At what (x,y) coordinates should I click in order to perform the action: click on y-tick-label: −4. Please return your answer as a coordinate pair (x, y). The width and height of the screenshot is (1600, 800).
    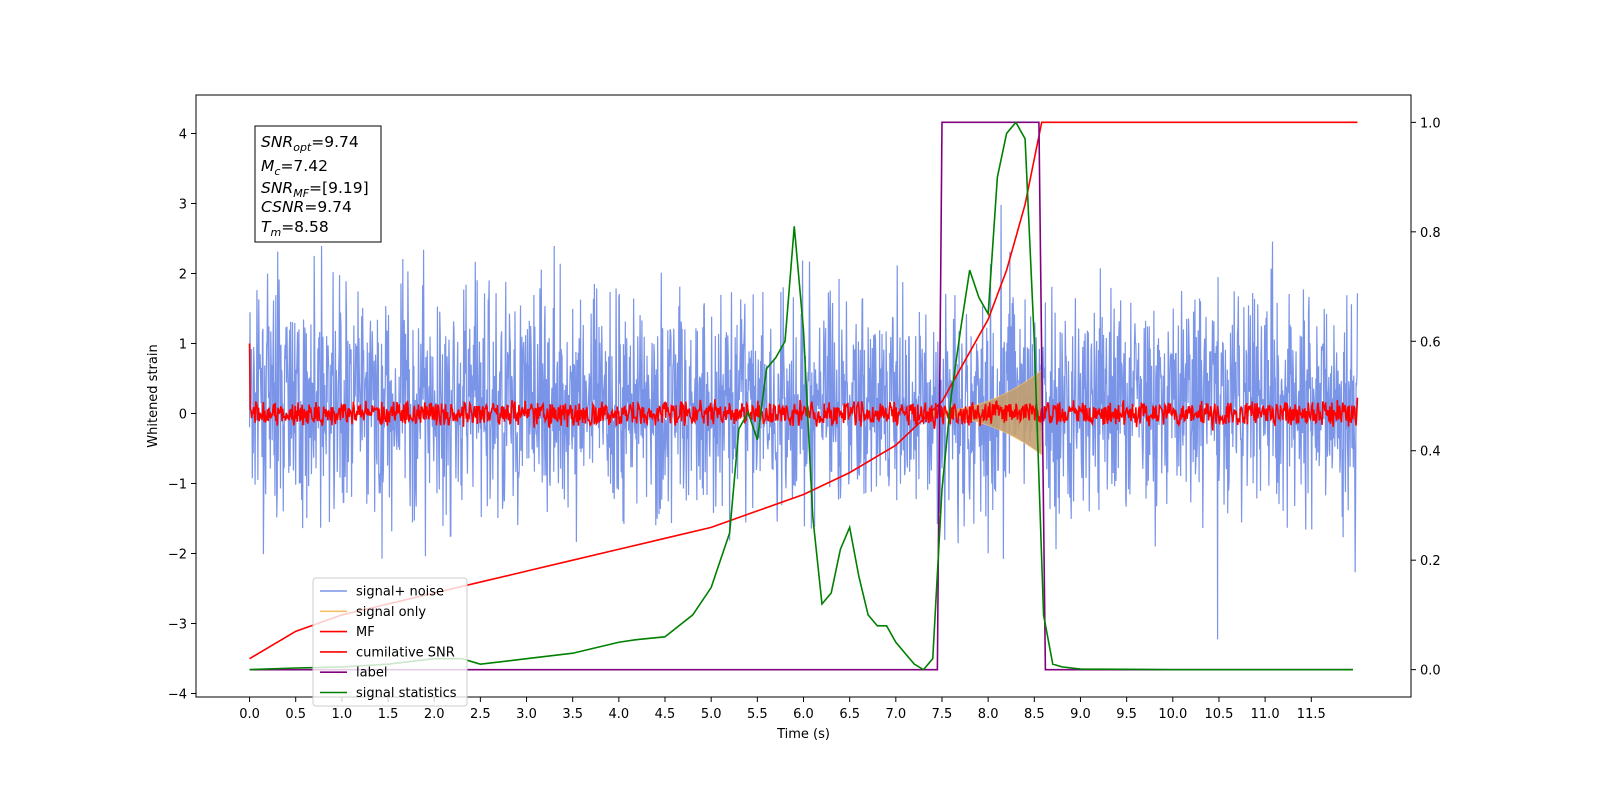
    Looking at the image, I should click on (177, 695).